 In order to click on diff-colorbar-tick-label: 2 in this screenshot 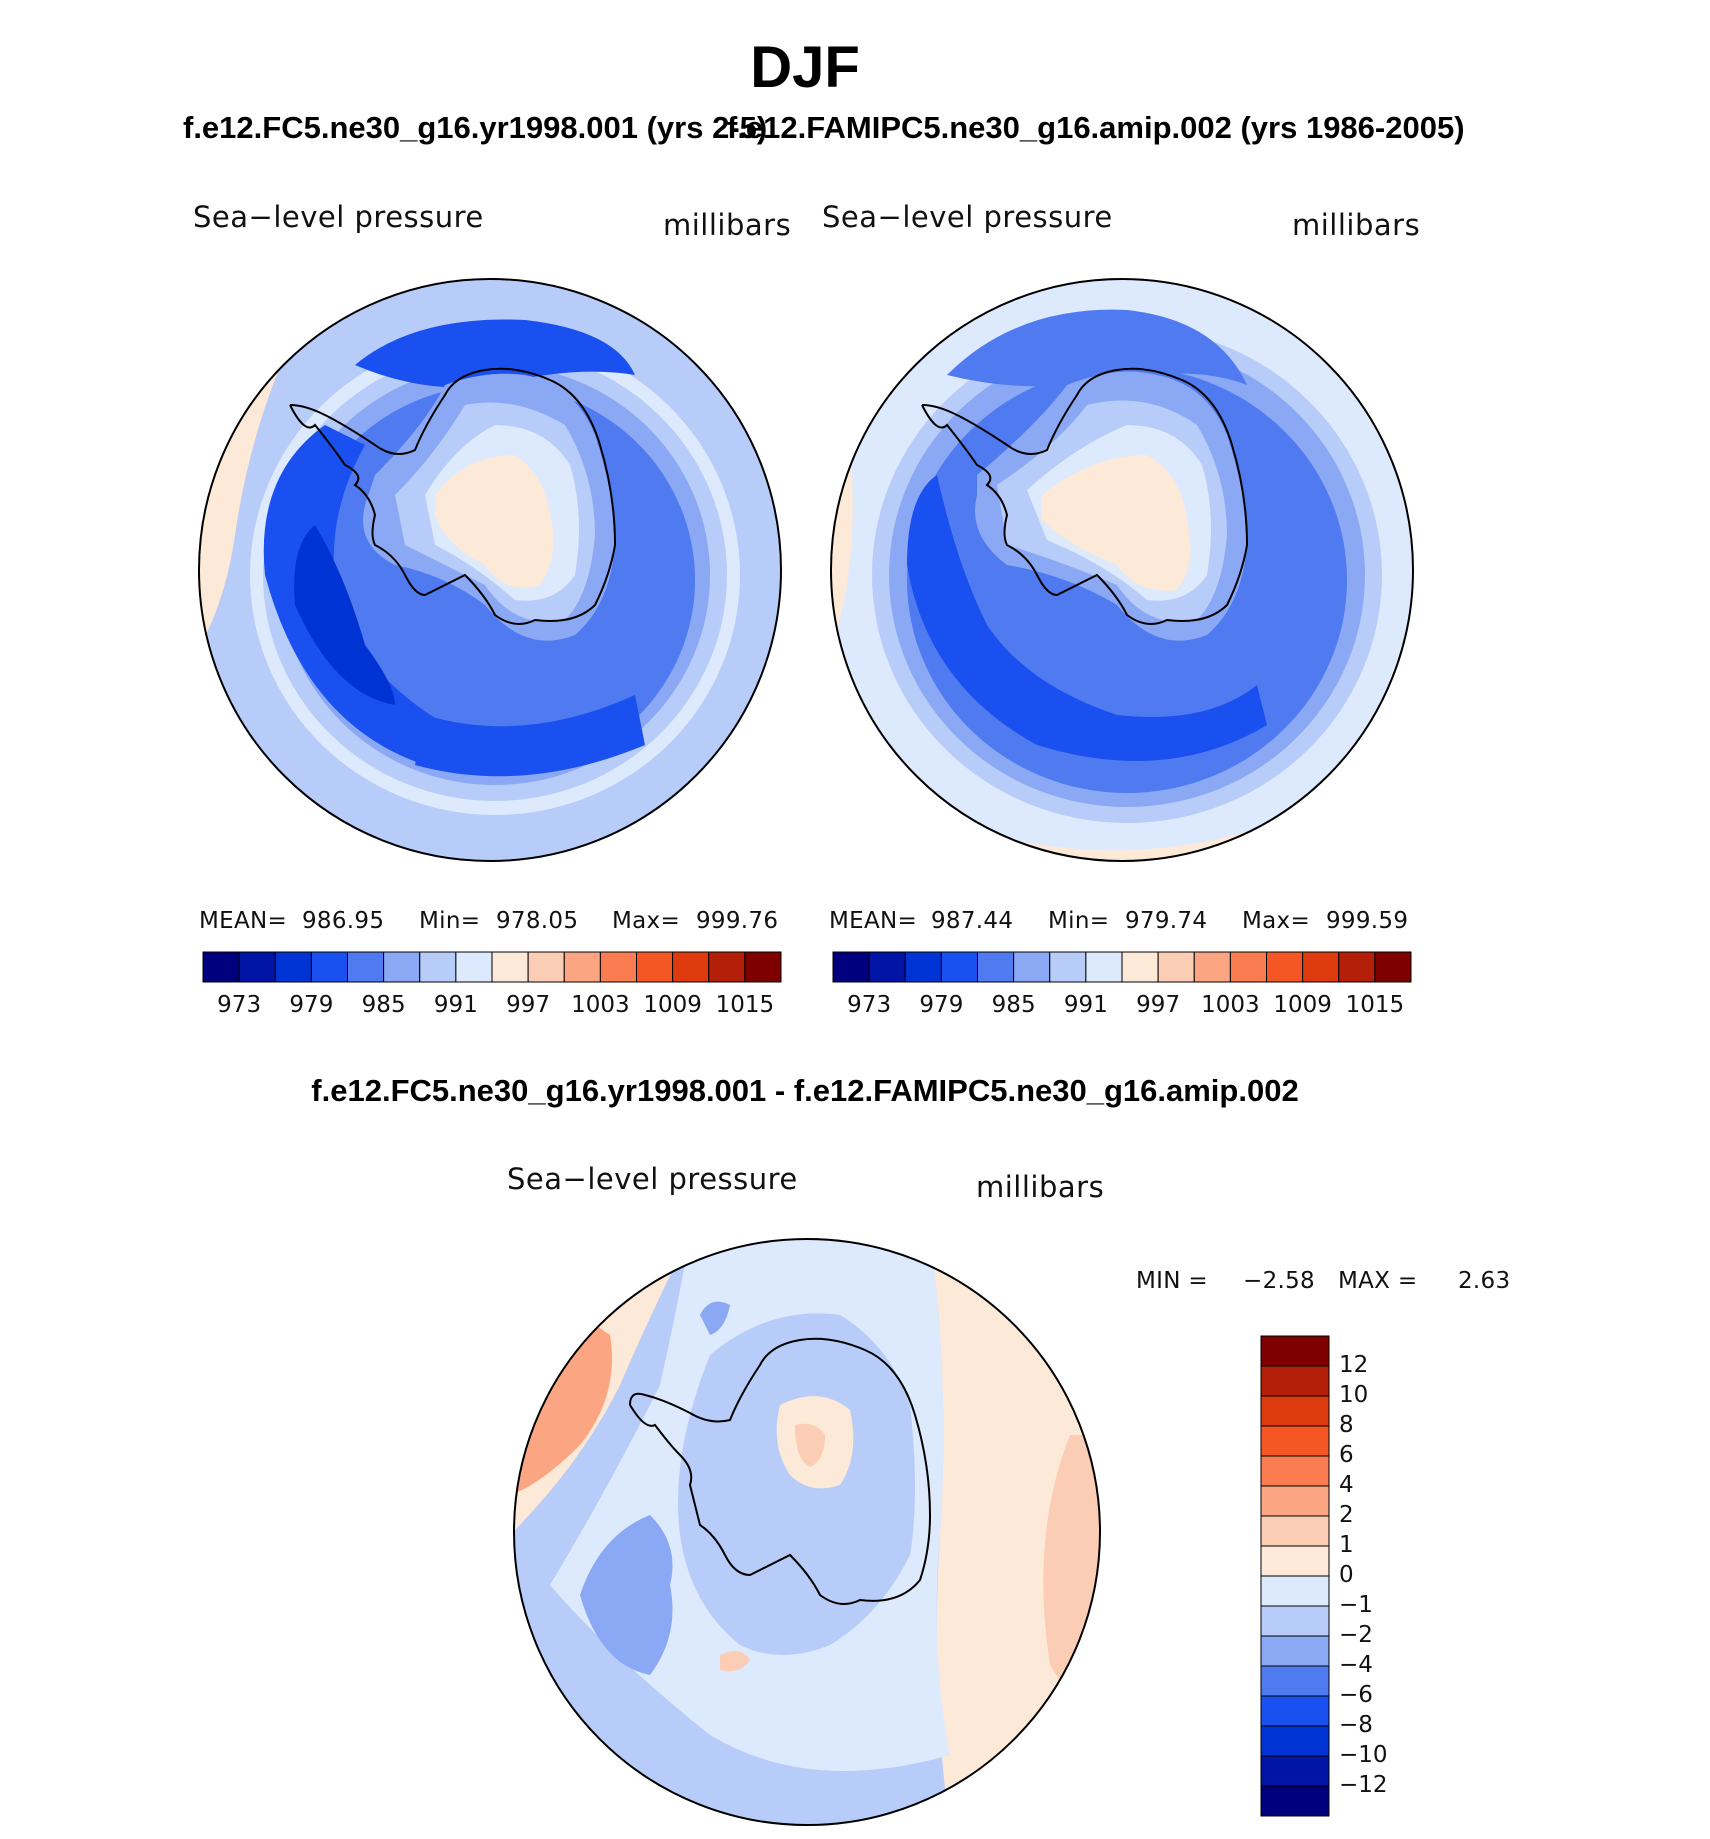, I will do `click(1346, 1515)`.